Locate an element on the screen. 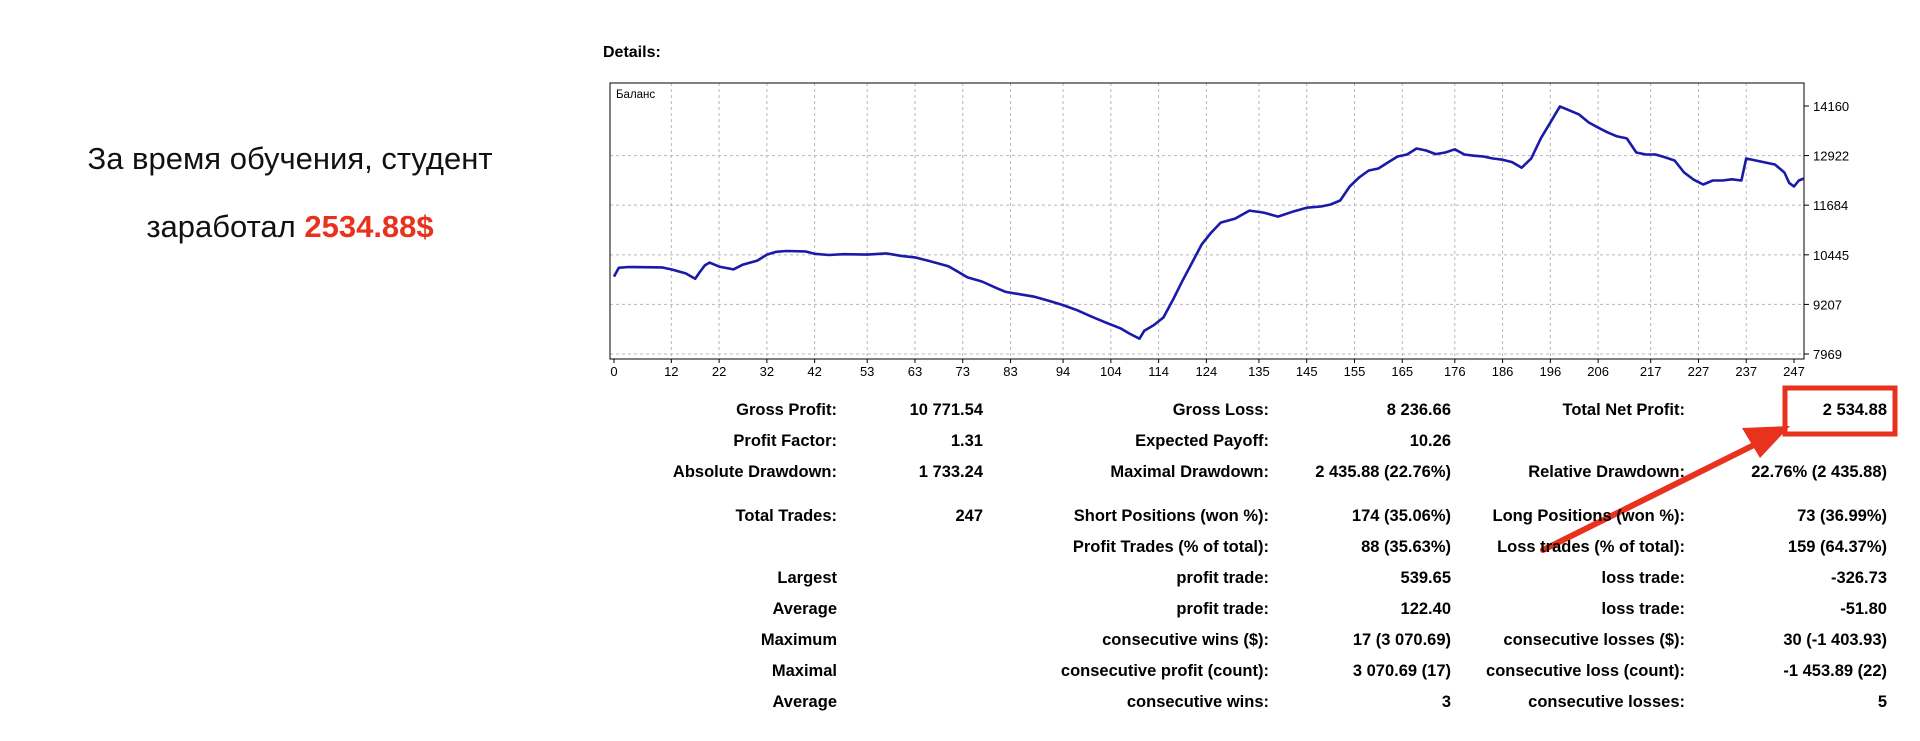  x-tick-label: 176 is located at coordinates (1455, 371).